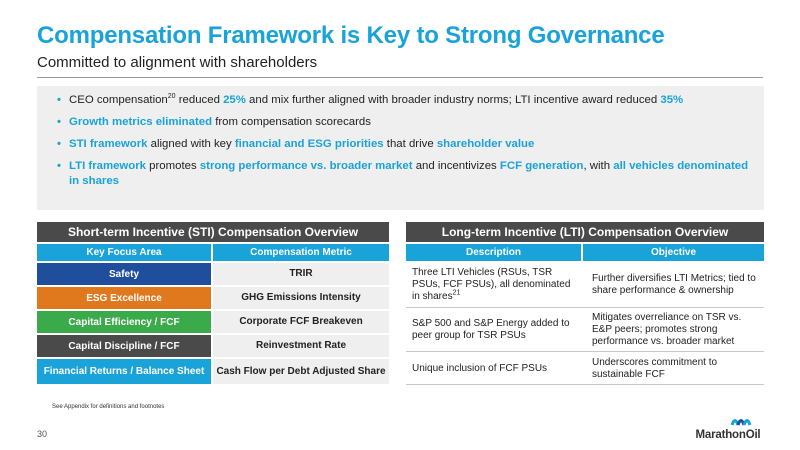  Describe the element at coordinates (42, 434) in the screenshot. I see `page-number: 30` at that location.